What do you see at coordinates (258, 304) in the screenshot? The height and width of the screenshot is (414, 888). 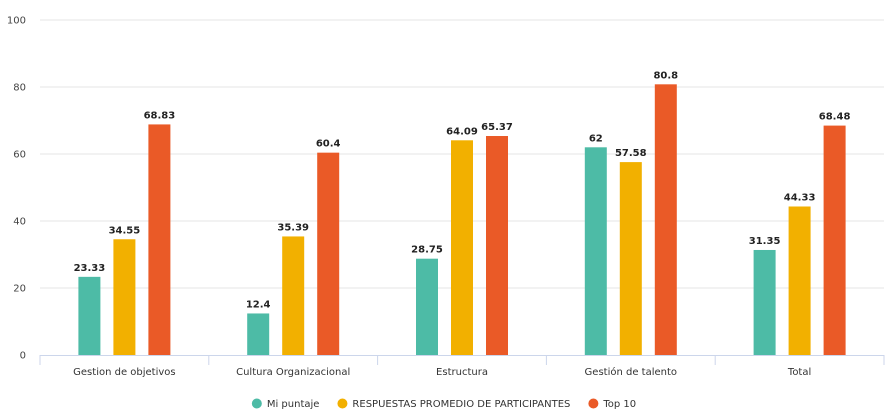 I see `data-label: 12.4` at bounding box center [258, 304].